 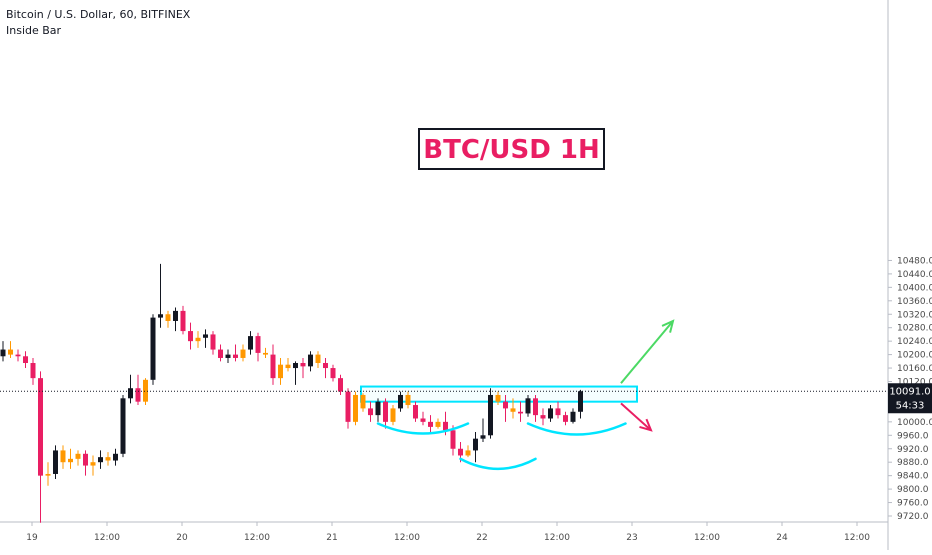 I want to click on price-tick-label: 9880.0, so click(x=913, y=463).